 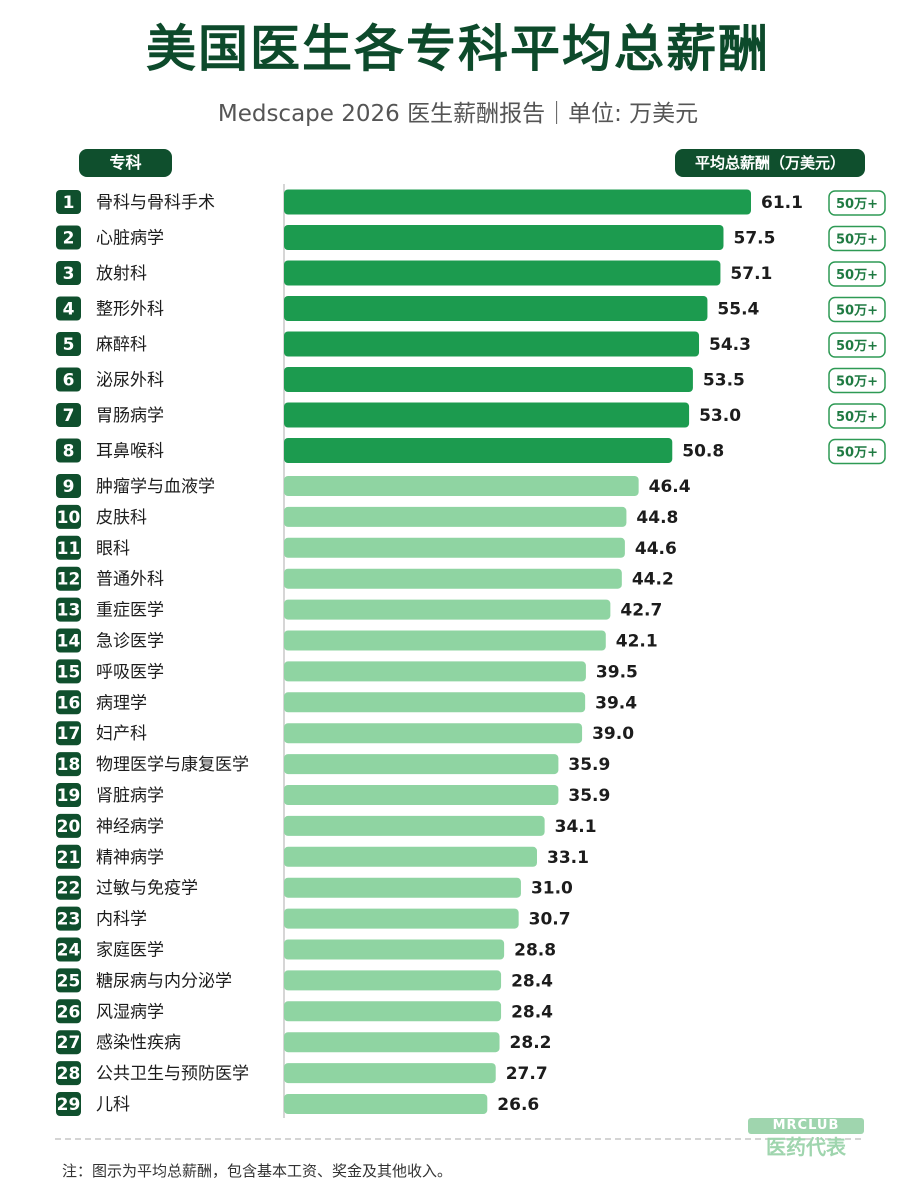 What do you see at coordinates (576, 827) in the screenshot?
I see `value-label: 34.1` at bounding box center [576, 827].